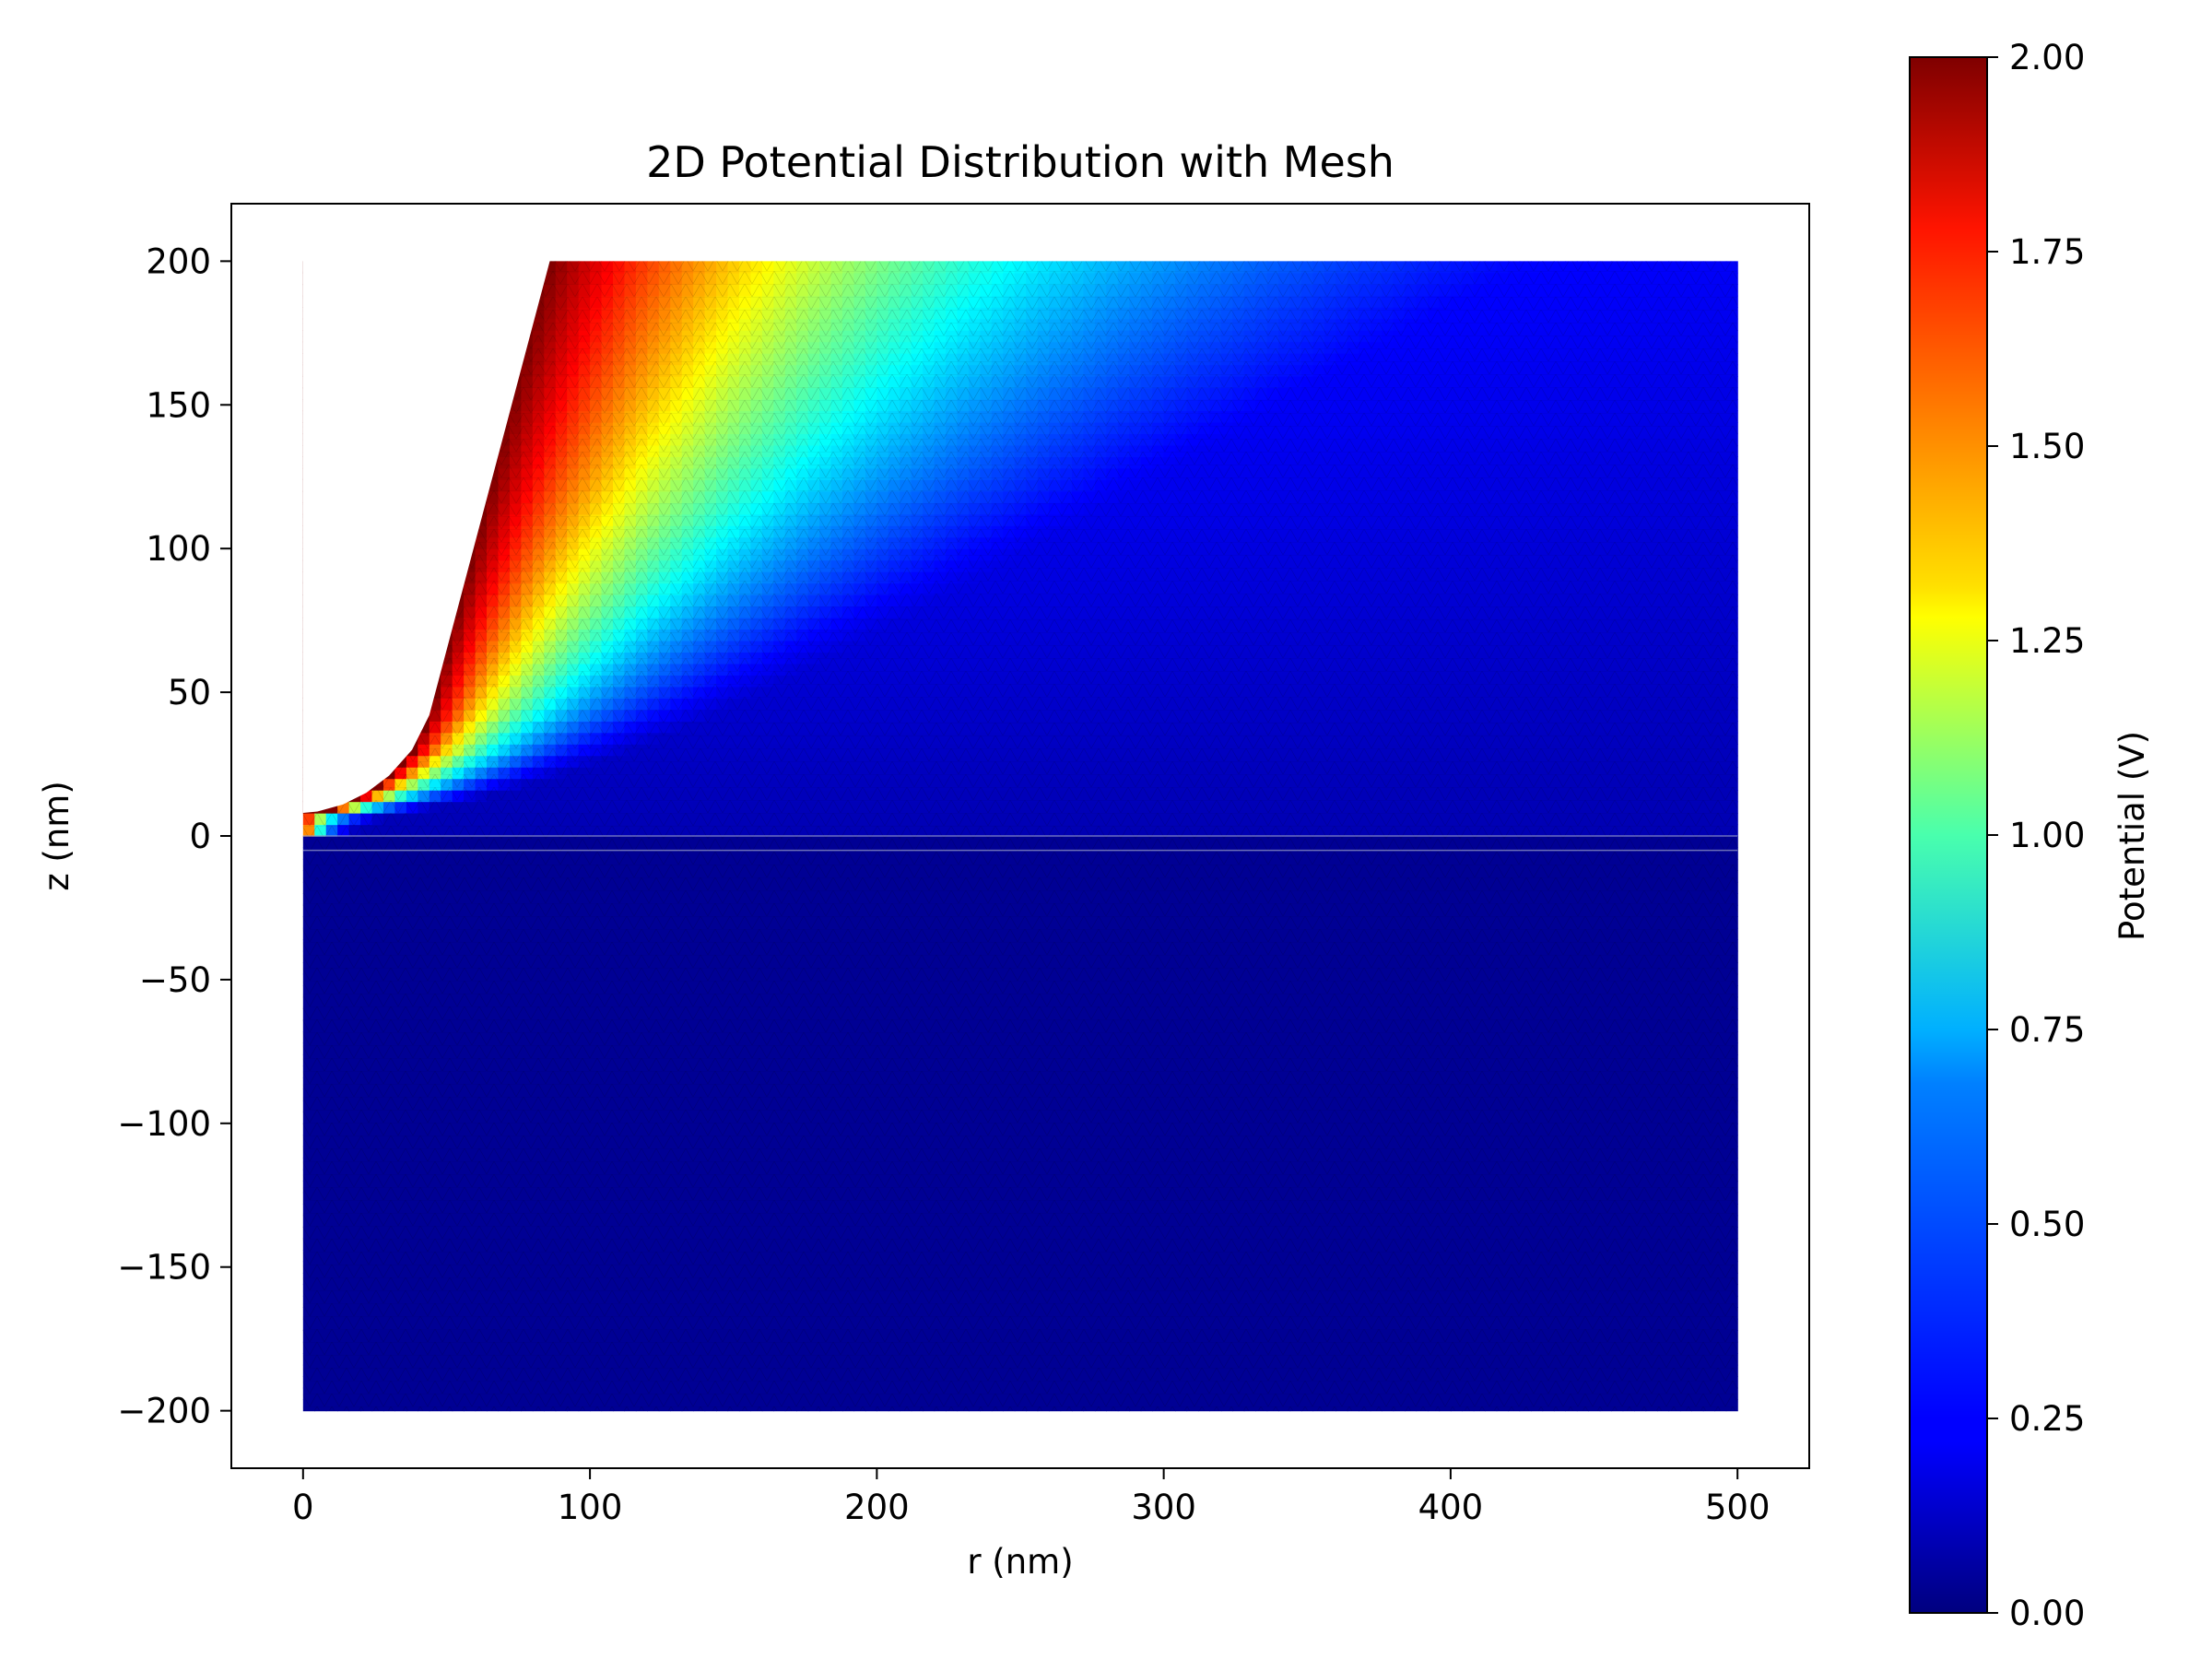  Describe the element at coordinates (1020, 162) in the screenshot. I see `chart-title: 2D Potential Distribution with Mesh` at that location.